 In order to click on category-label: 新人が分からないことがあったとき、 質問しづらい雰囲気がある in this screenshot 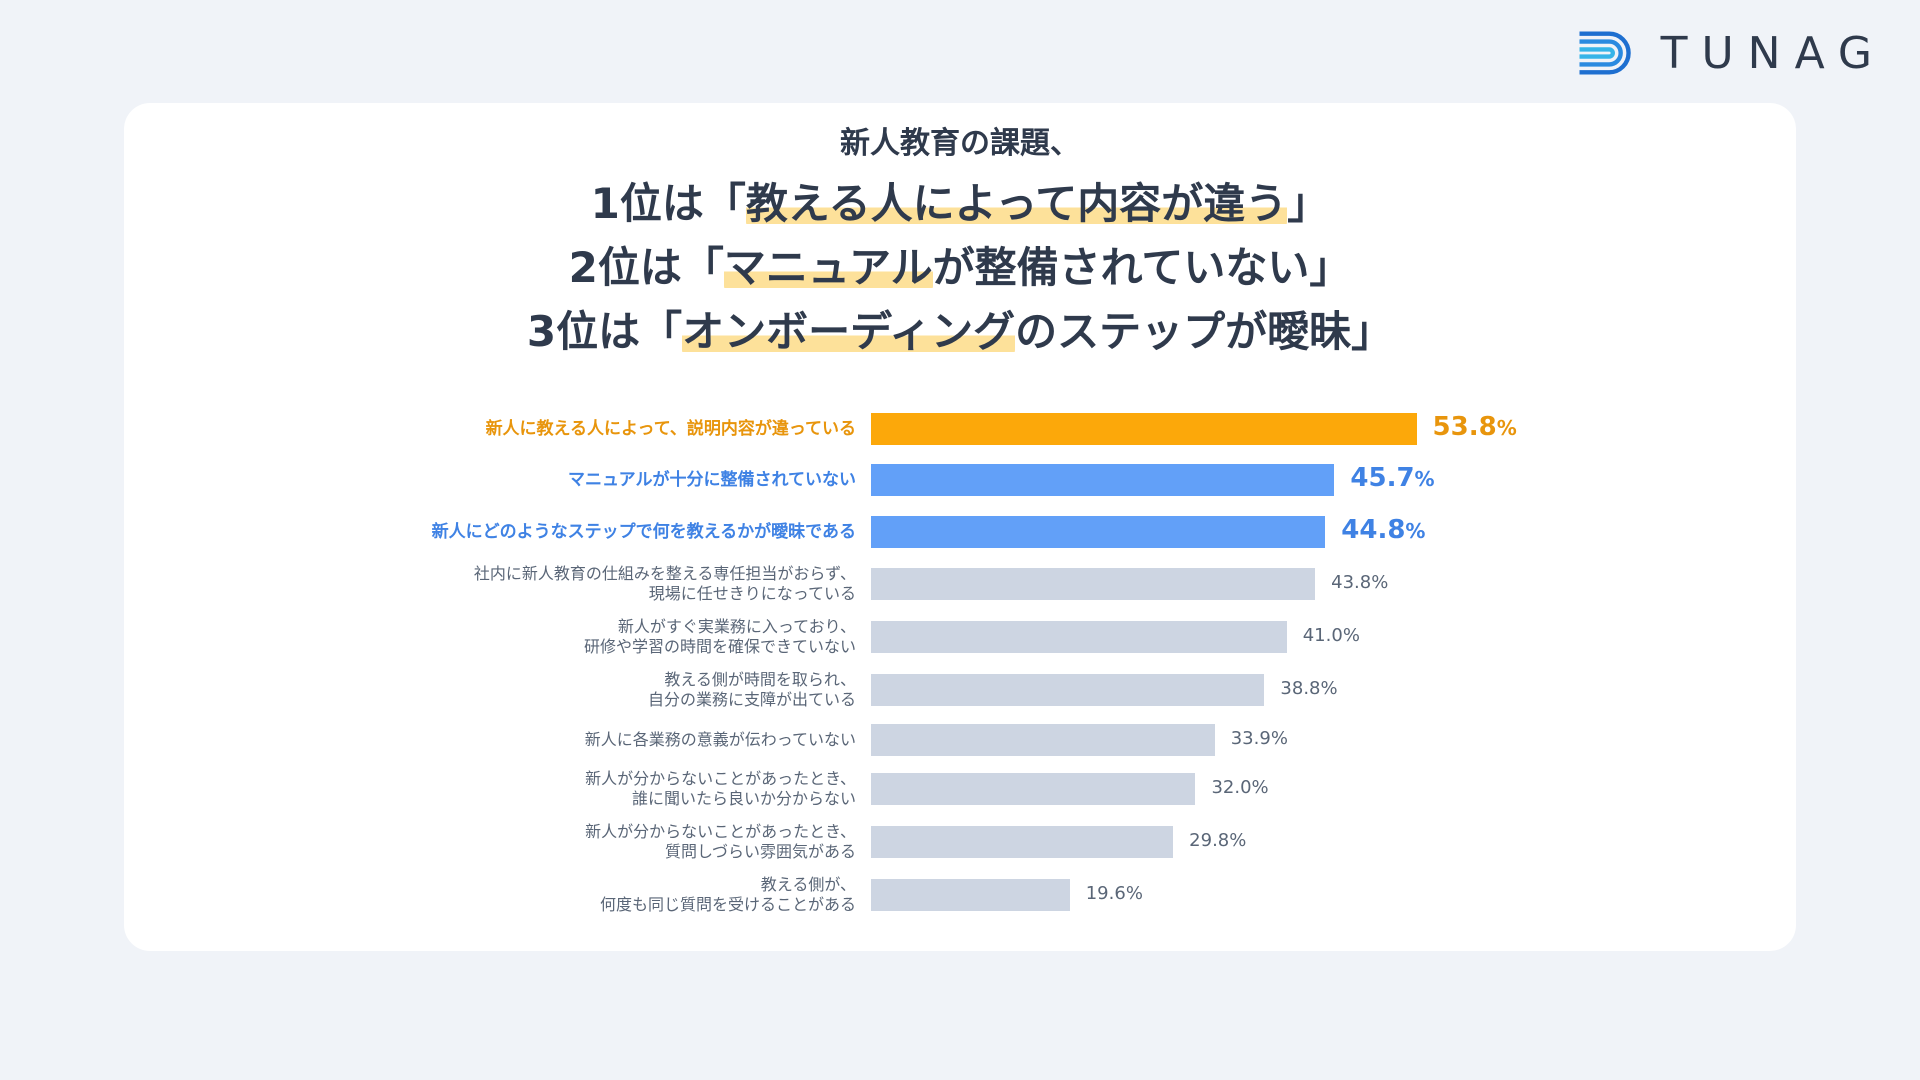, I will do `click(720, 842)`.